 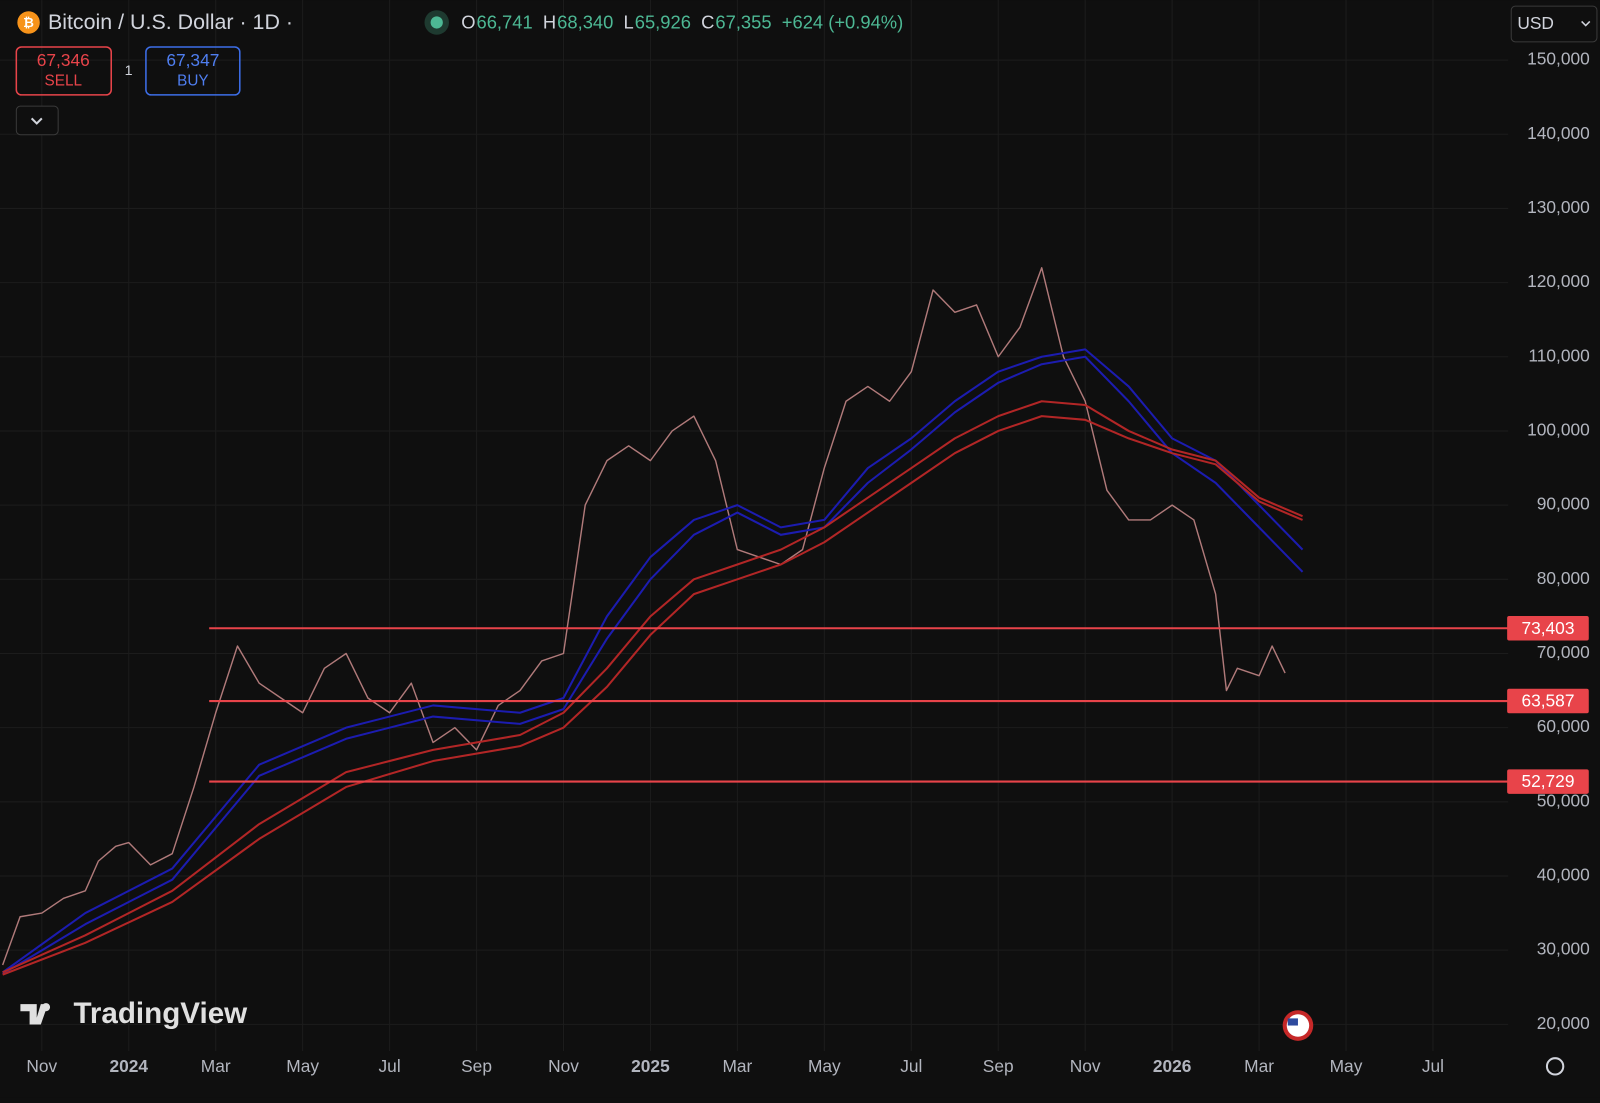 What do you see at coordinates (1558, 430) in the screenshot?
I see `y-tick-label: 100,000` at bounding box center [1558, 430].